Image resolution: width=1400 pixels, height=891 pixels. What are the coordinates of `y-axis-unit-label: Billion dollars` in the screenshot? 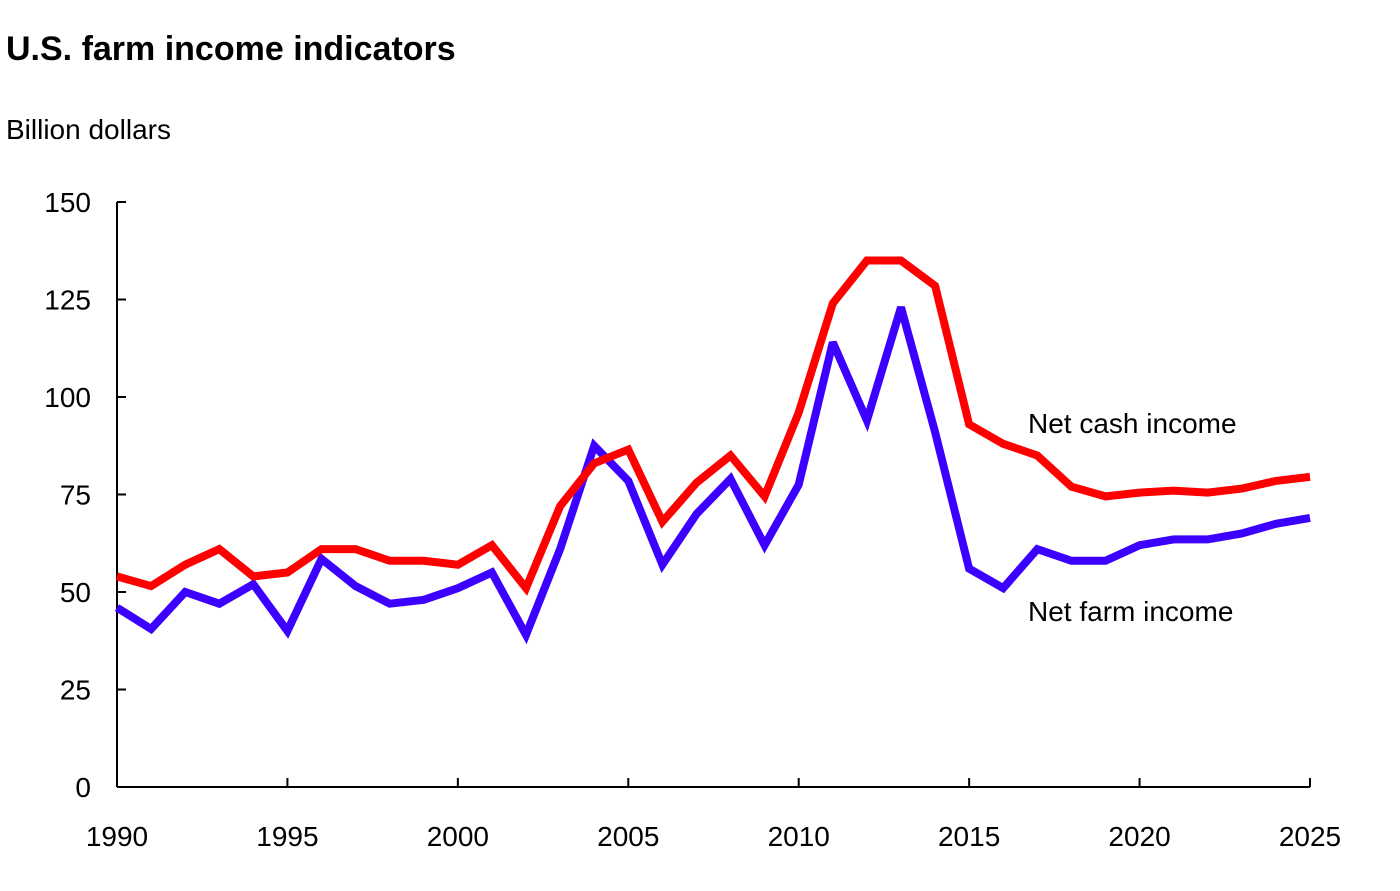 It's located at (88, 129).